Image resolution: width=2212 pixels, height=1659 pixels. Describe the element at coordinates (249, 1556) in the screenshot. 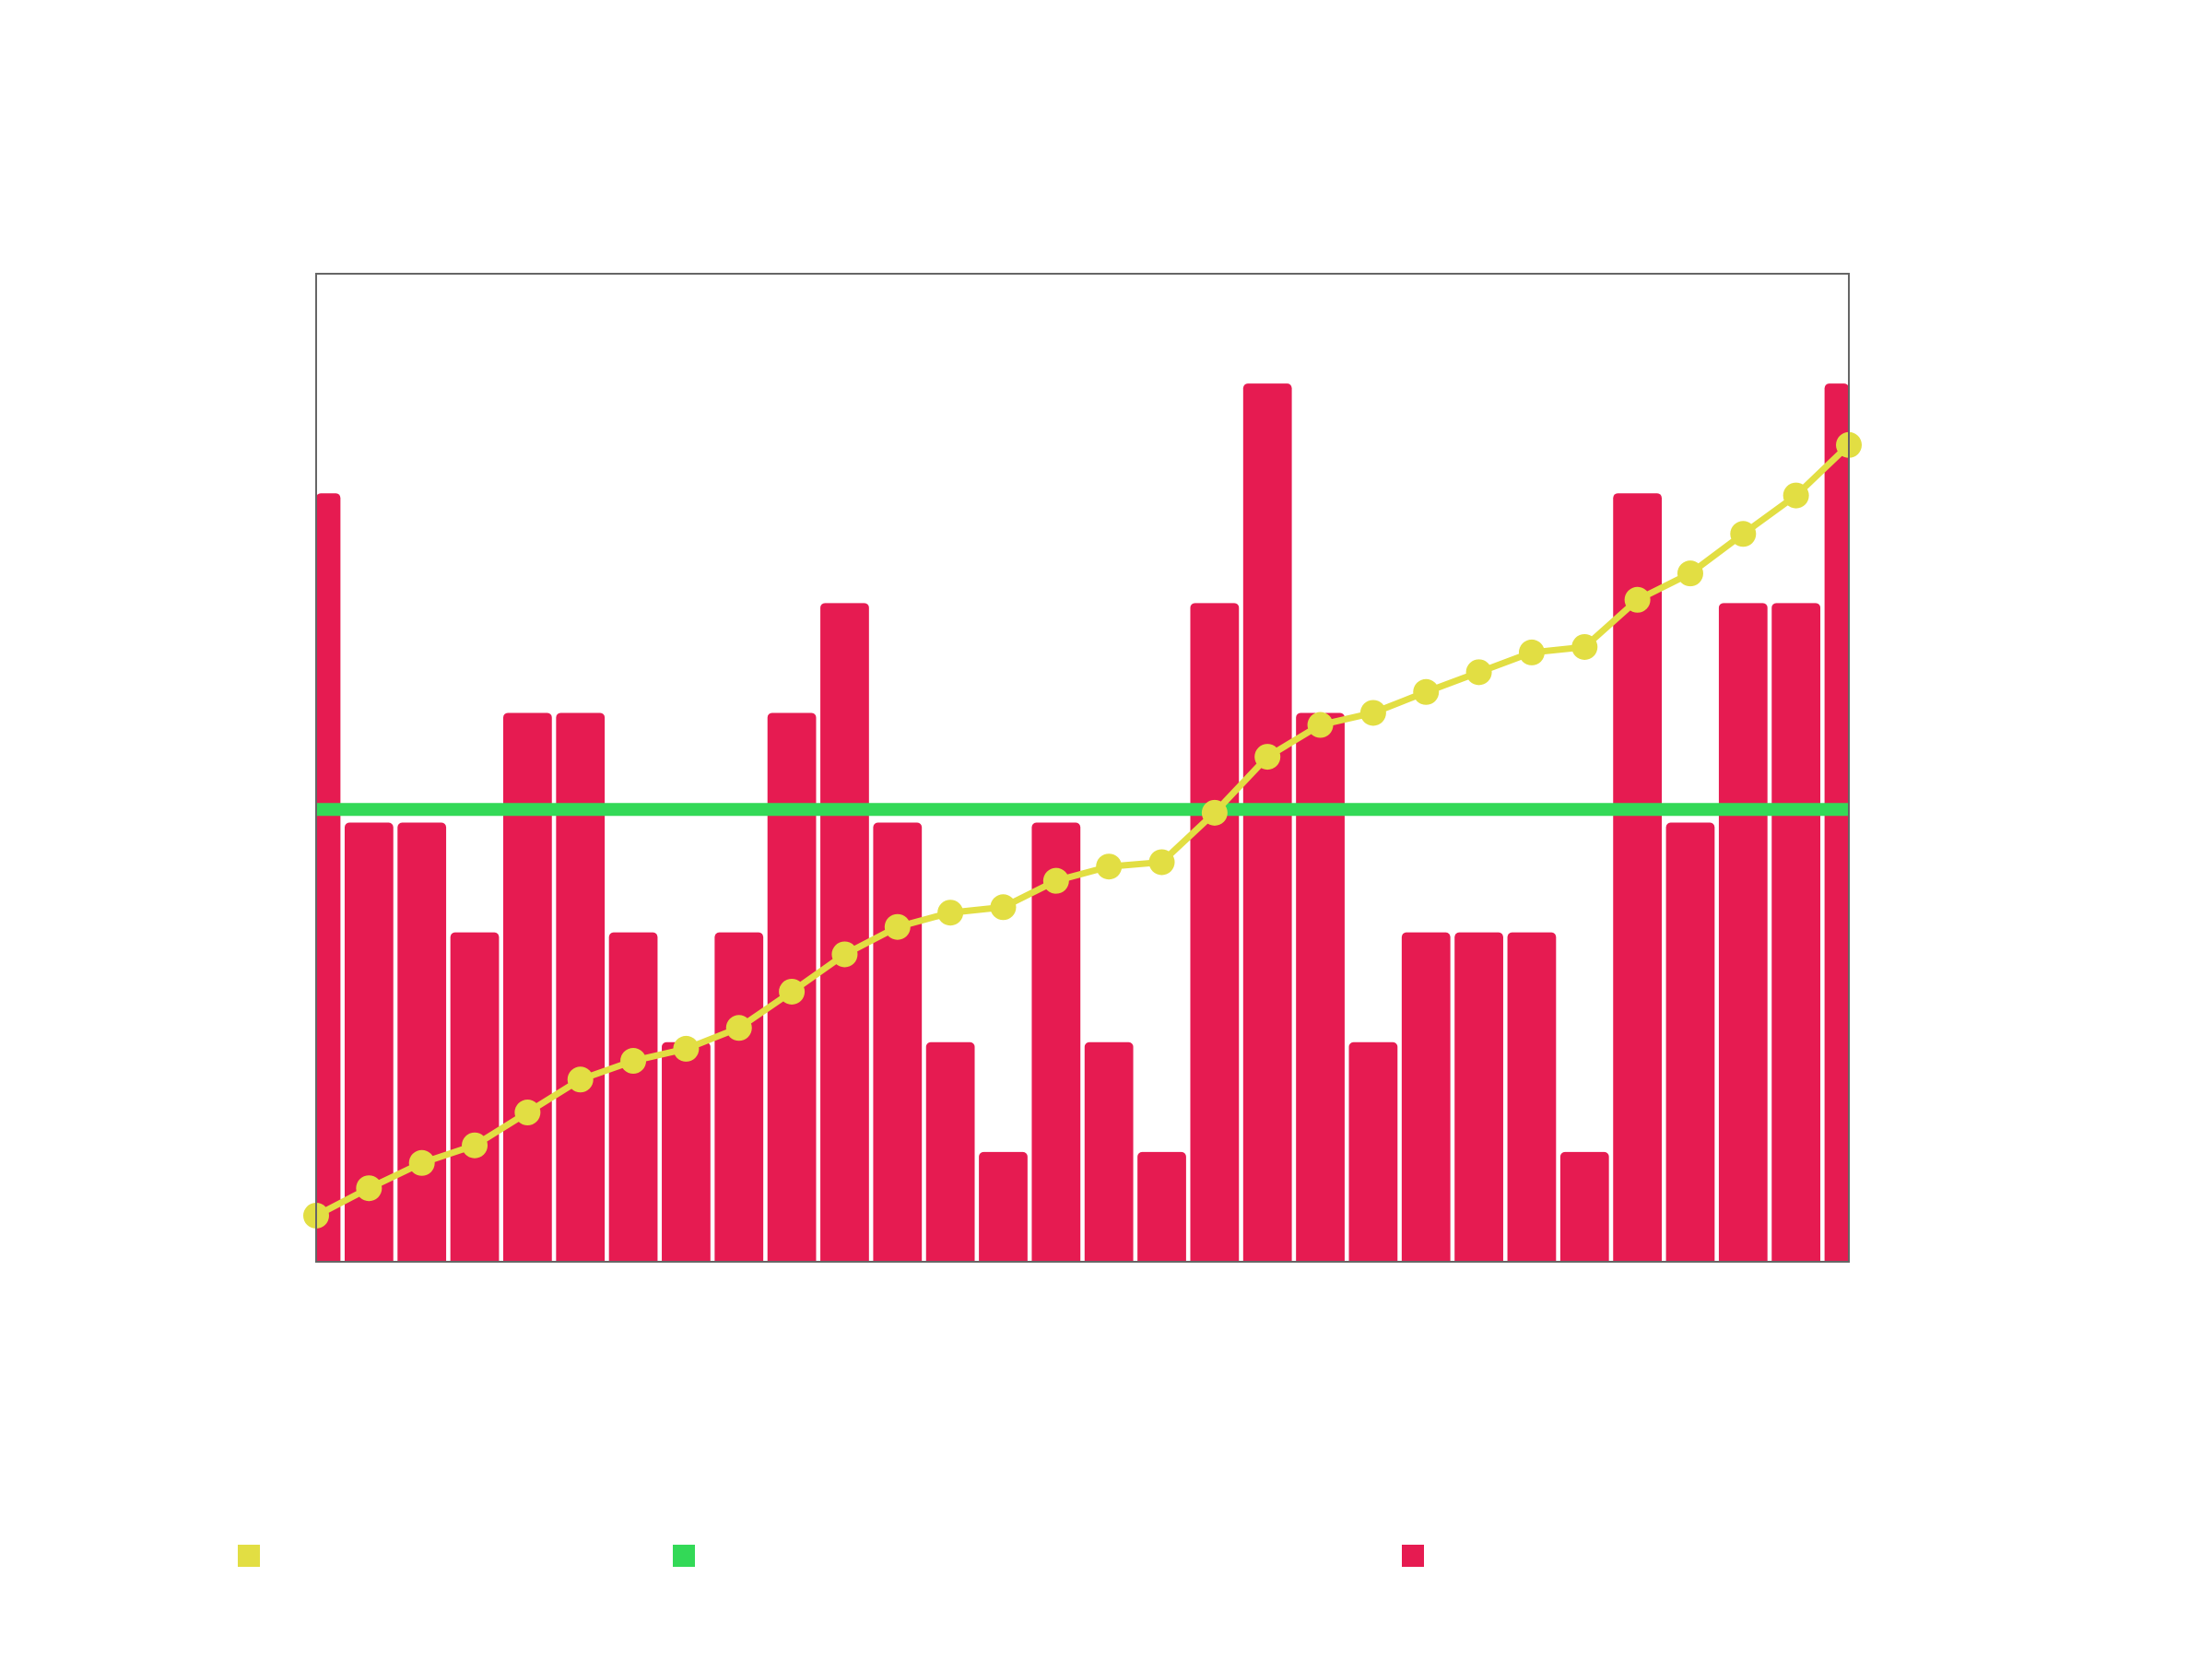

I see `legend-swatch-line` at that location.